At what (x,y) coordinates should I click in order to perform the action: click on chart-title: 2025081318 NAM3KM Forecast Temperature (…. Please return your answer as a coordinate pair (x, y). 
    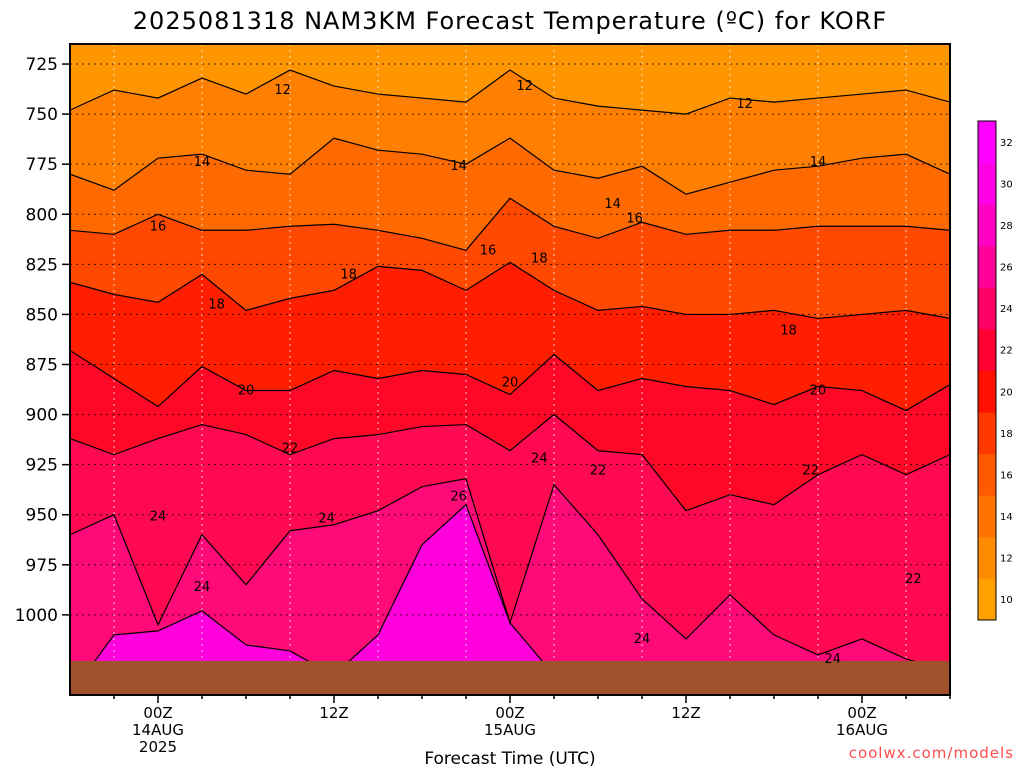
    Looking at the image, I should click on (510, 21).